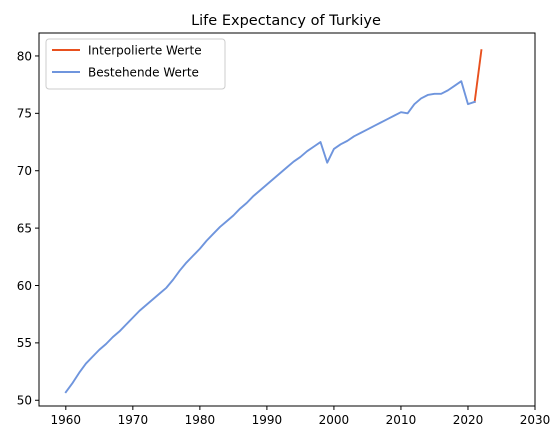  I want to click on x-tick-label: 2030, so click(535, 420).